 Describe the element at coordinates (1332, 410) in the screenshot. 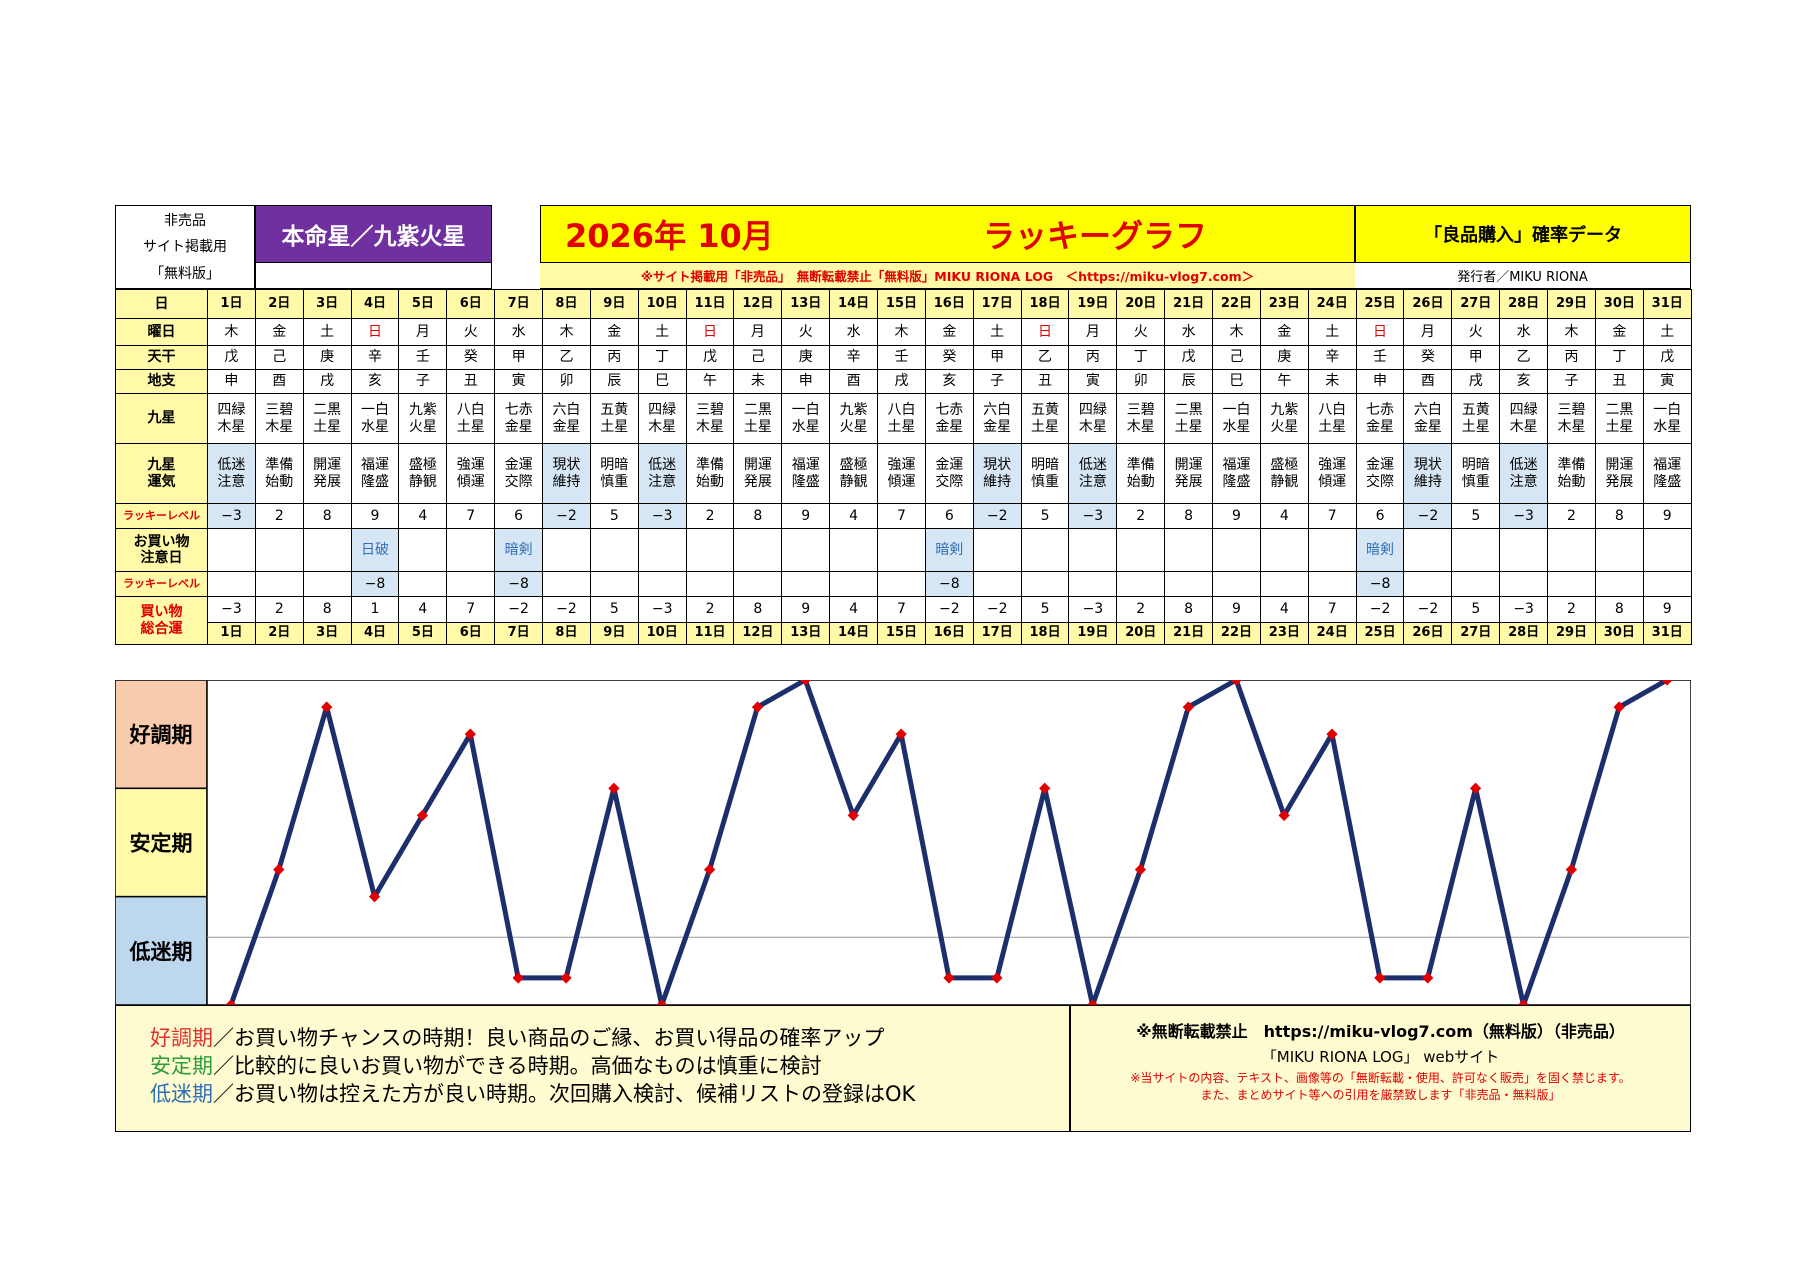

I see `kyusei-a: 八白` at that location.